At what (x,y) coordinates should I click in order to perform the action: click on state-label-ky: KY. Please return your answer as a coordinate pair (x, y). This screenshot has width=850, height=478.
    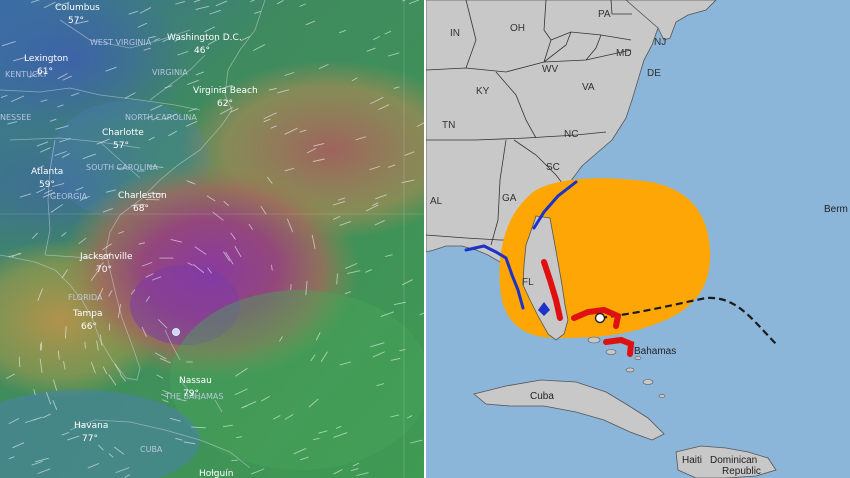
    Looking at the image, I should click on (483, 91).